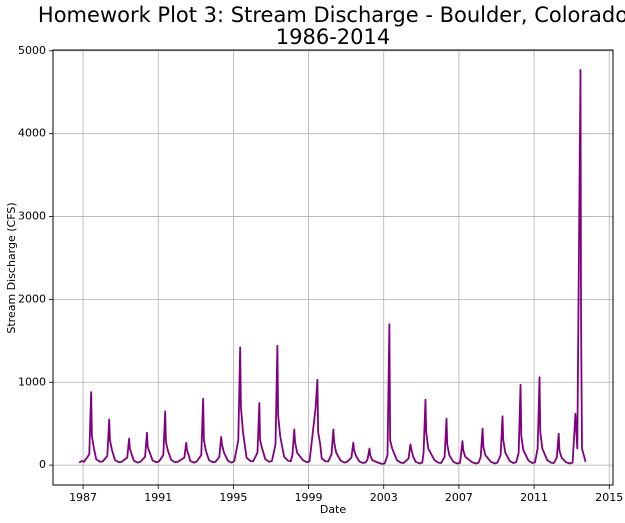 This screenshot has height=523, width=625. I want to click on y-axis-label: Stream Discharge (CFS), so click(11, 267).